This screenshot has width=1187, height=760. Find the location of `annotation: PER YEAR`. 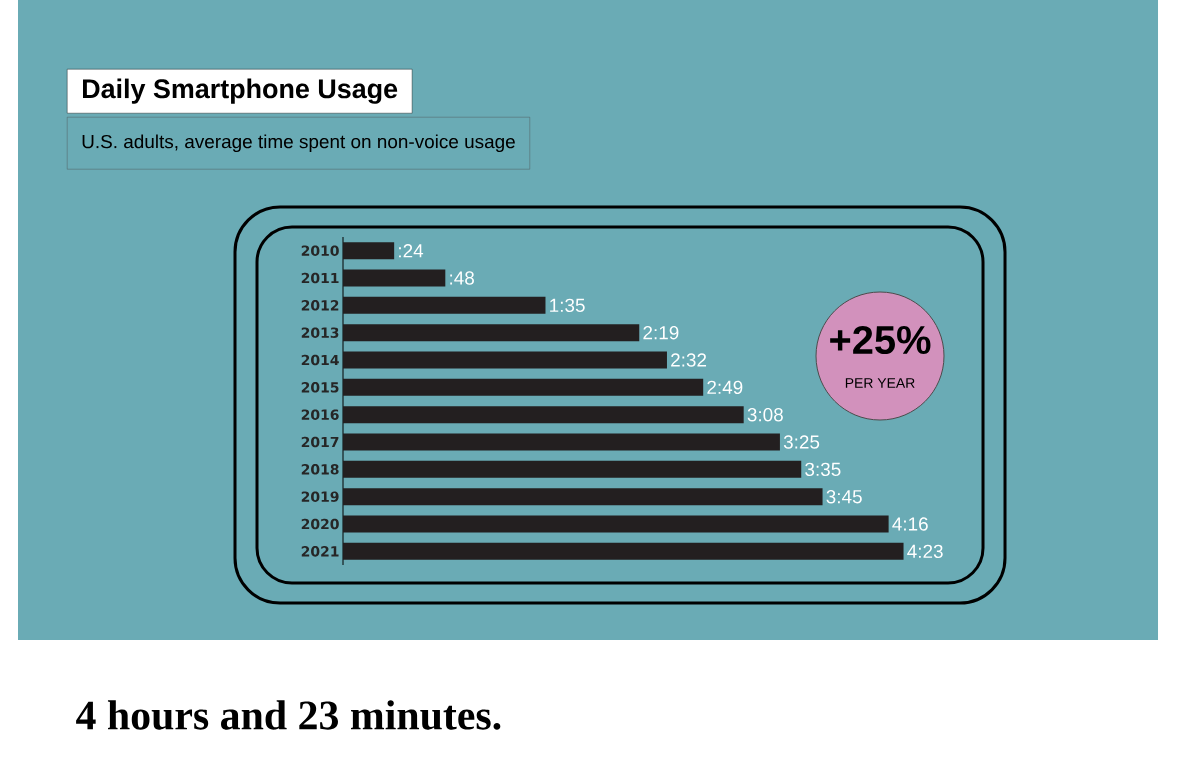

annotation: PER YEAR is located at coordinates (880, 383).